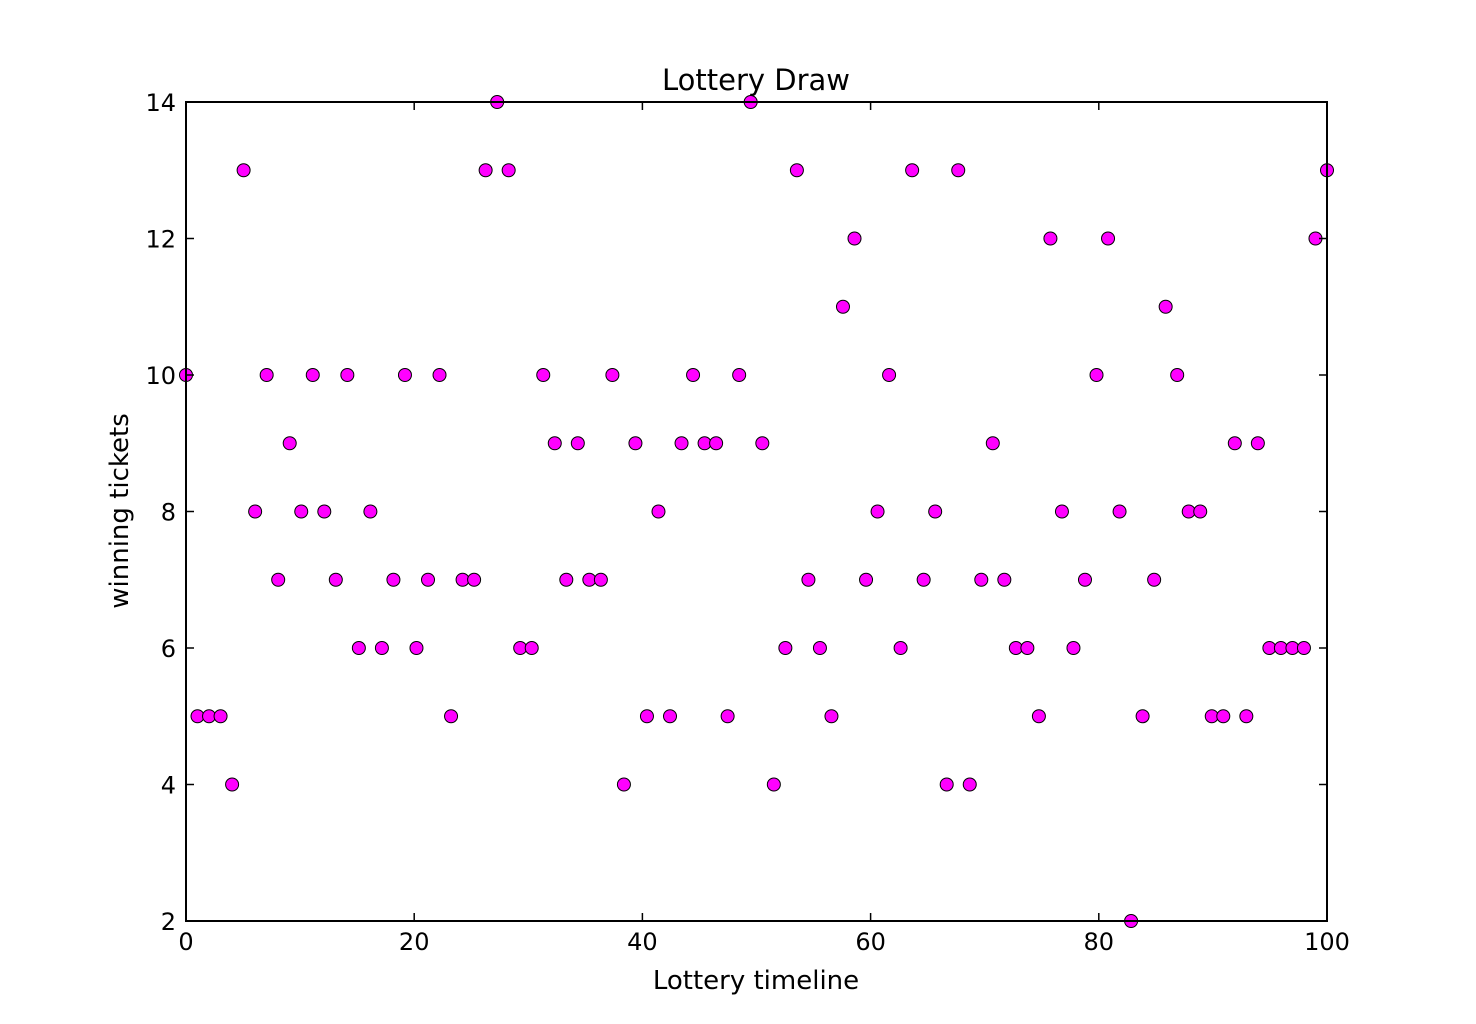 The height and width of the screenshot is (1024, 1476). I want to click on y-tick-label: 2, so click(168, 922).